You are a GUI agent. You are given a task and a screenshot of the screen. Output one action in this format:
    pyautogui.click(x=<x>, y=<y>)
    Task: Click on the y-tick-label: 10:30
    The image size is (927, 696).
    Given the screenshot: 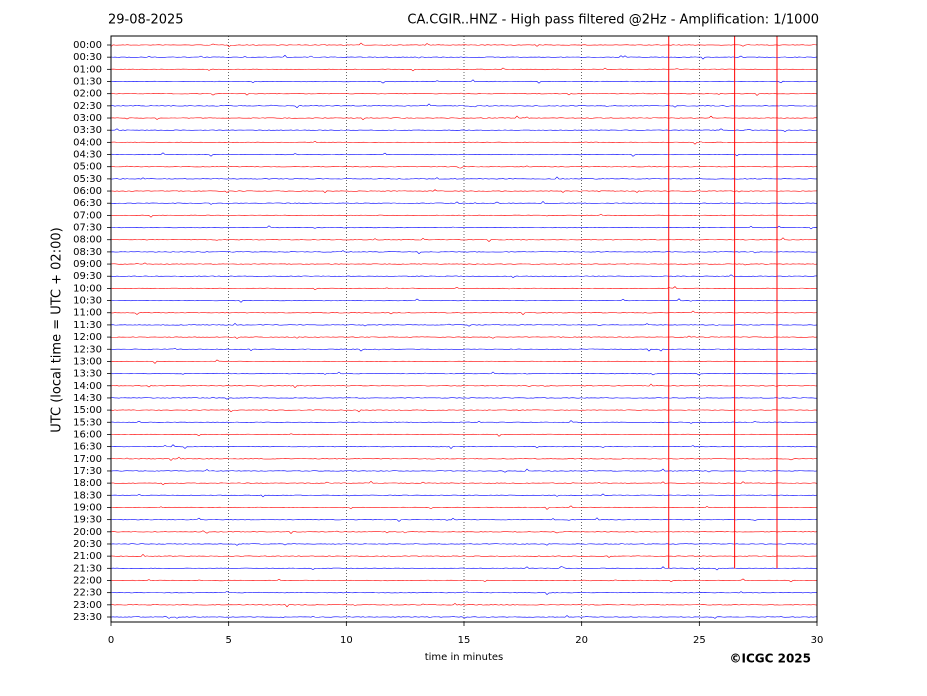 What is the action you would take?
    pyautogui.click(x=87, y=301)
    